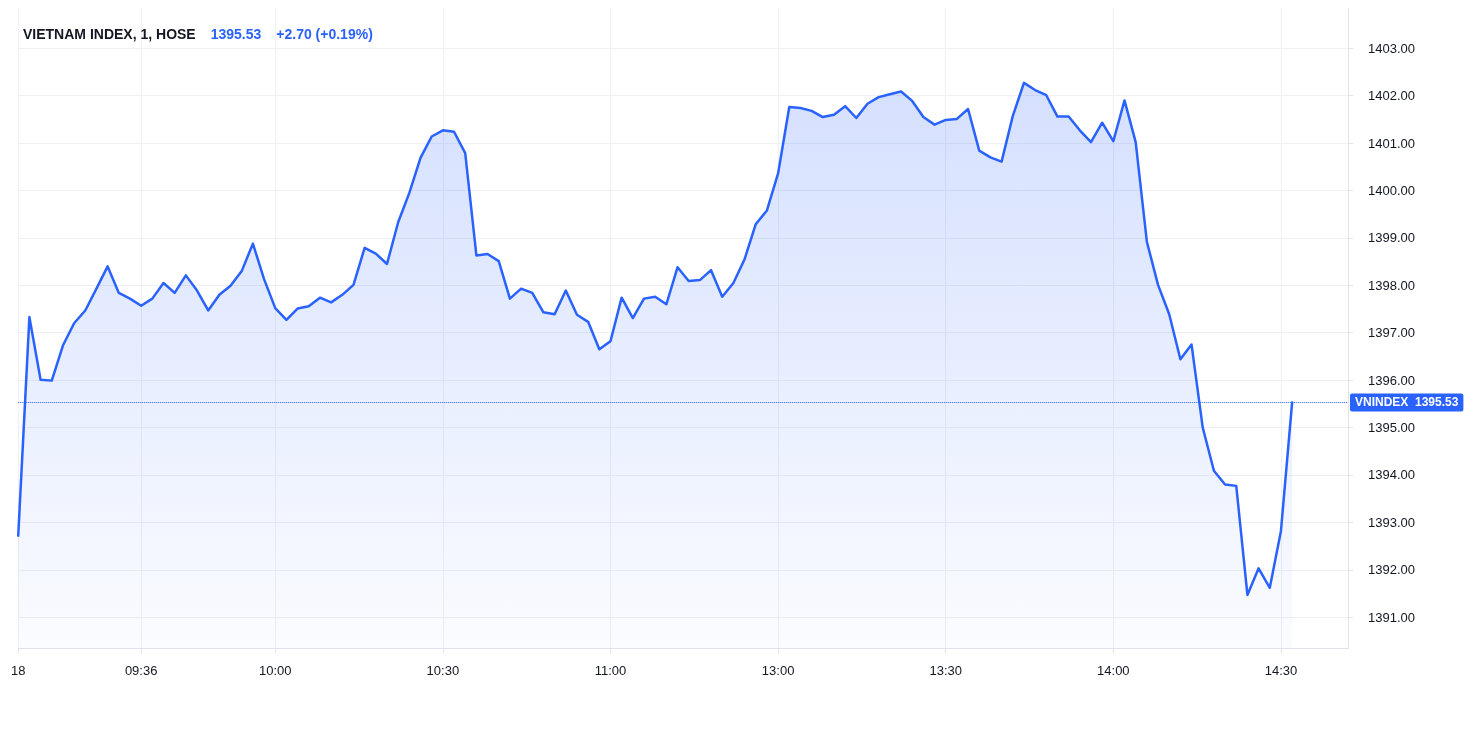  Describe the element at coordinates (141, 670) in the screenshot. I see `x-tick-label: 09:36` at that location.